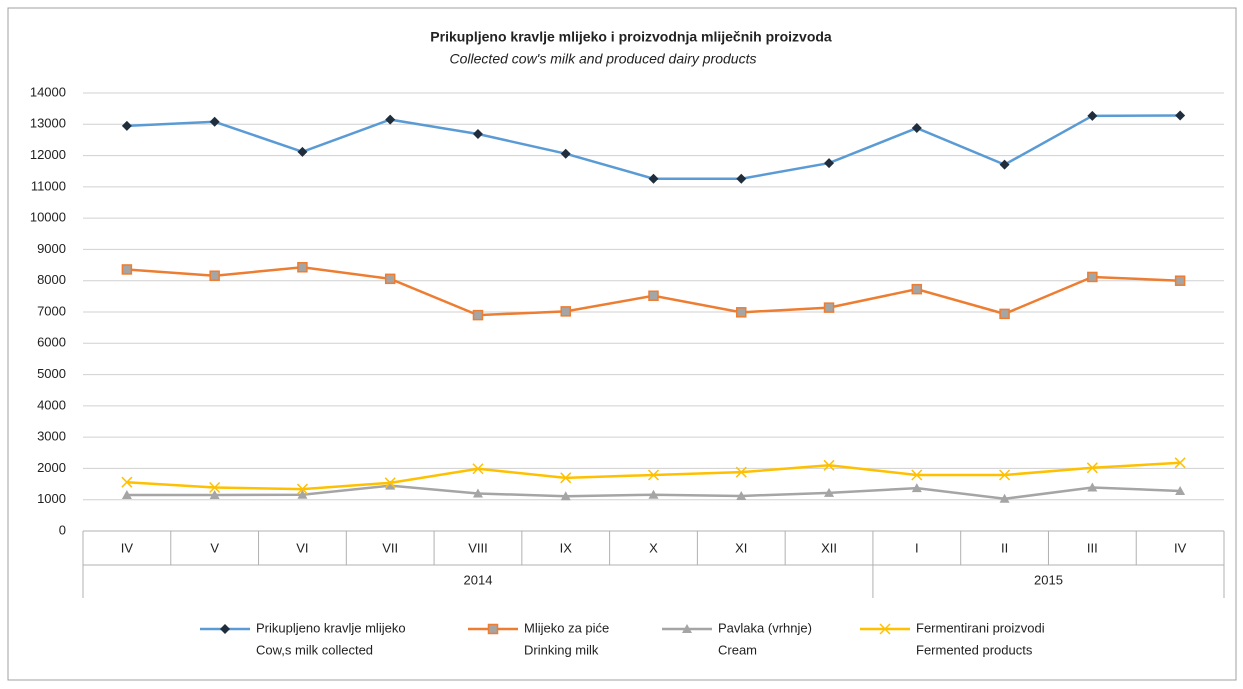 The height and width of the screenshot is (689, 1243). Describe the element at coordinates (51, 436) in the screenshot. I see `y-tick-label: 3000` at that location.